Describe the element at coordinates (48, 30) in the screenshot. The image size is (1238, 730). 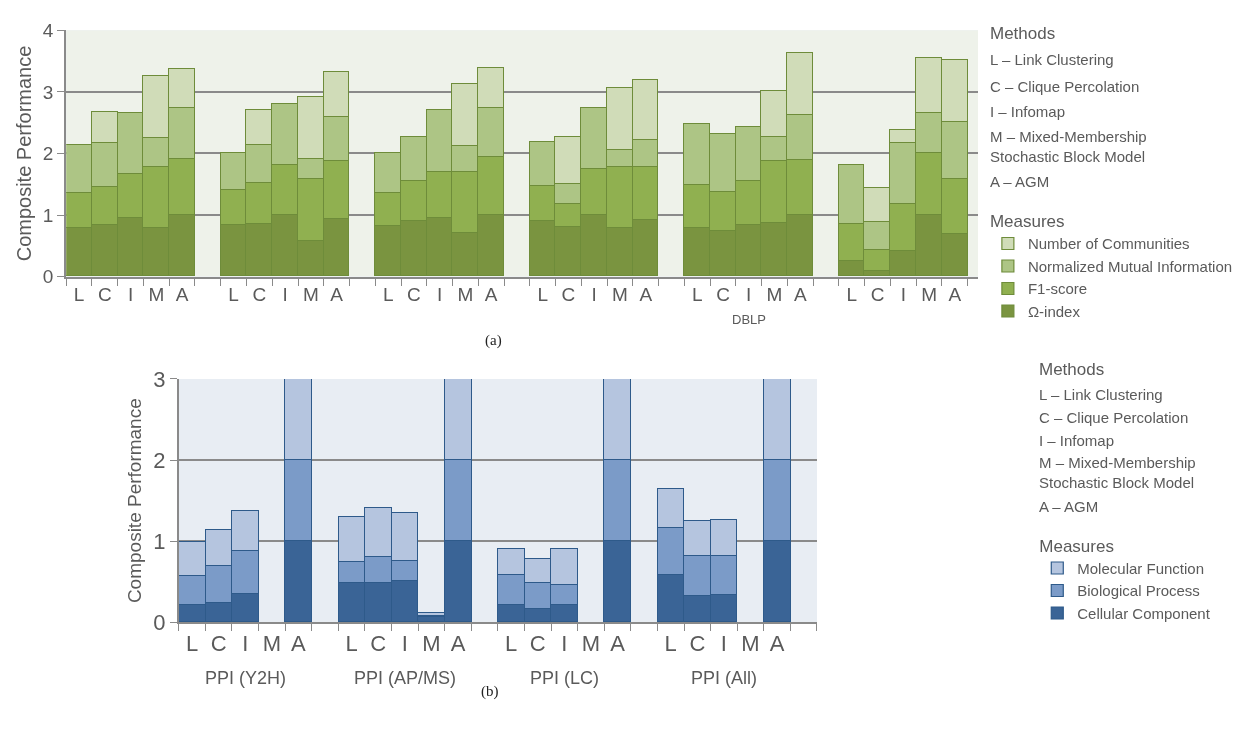
I see `y-tick-label: 4` at that location.